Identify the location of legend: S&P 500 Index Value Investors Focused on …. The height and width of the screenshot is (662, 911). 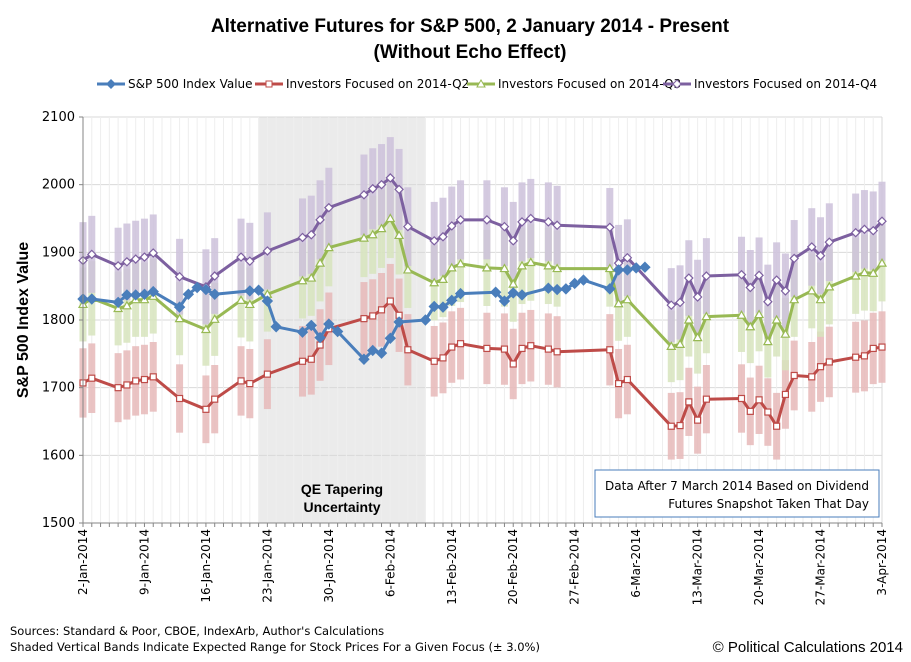
(487, 84).